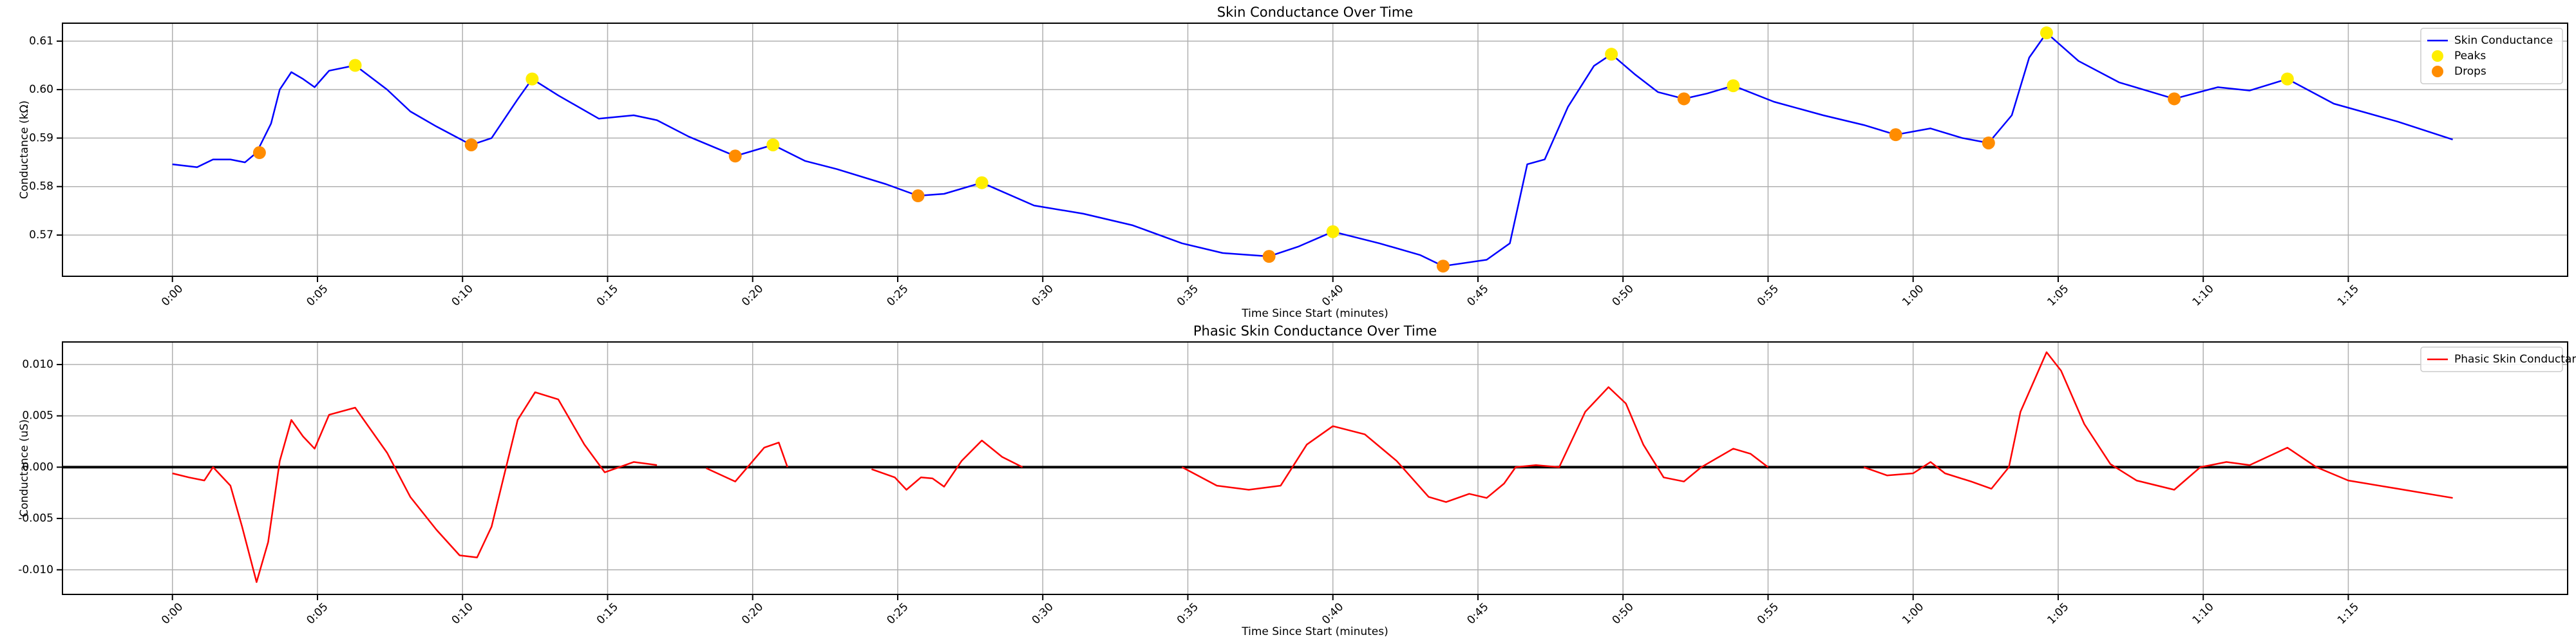 The height and width of the screenshot is (644, 2576). Describe the element at coordinates (41, 89) in the screenshot. I see `y-tick-label: 0.60` at that location.